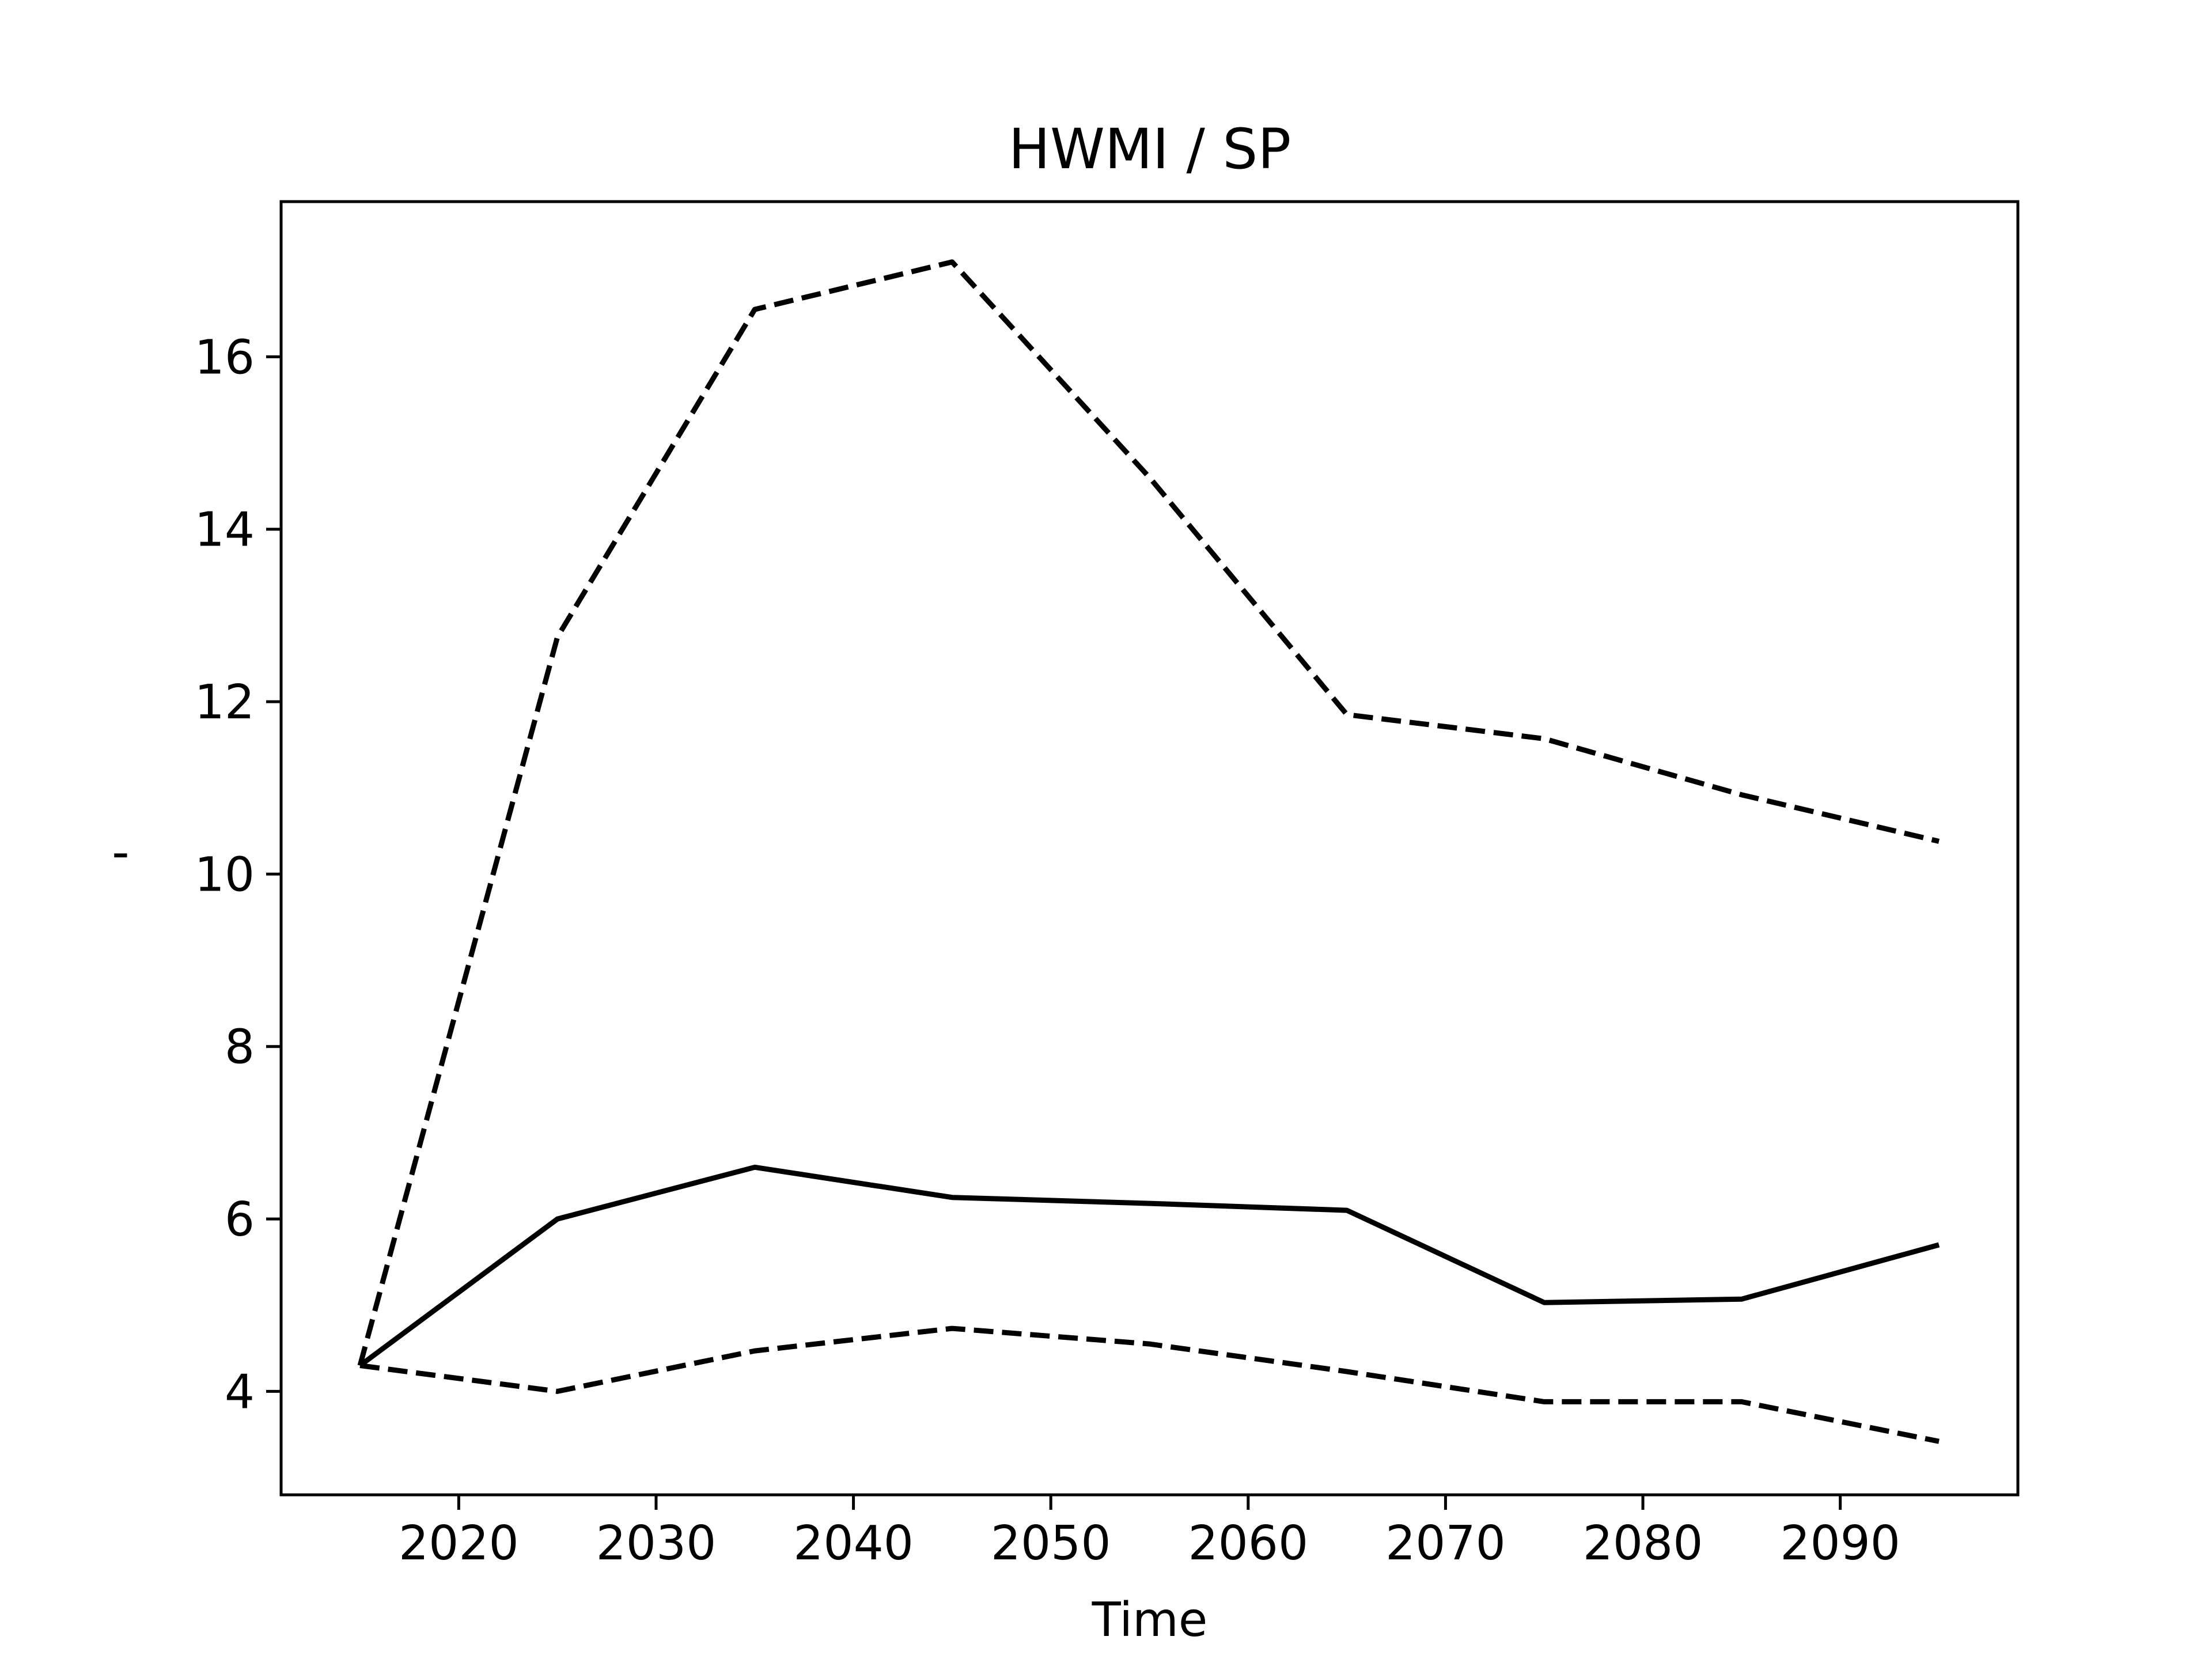  Describe the element at coordinates (459, 1543) in the screenshot. I see `x-tick-label: 2020` at that location.